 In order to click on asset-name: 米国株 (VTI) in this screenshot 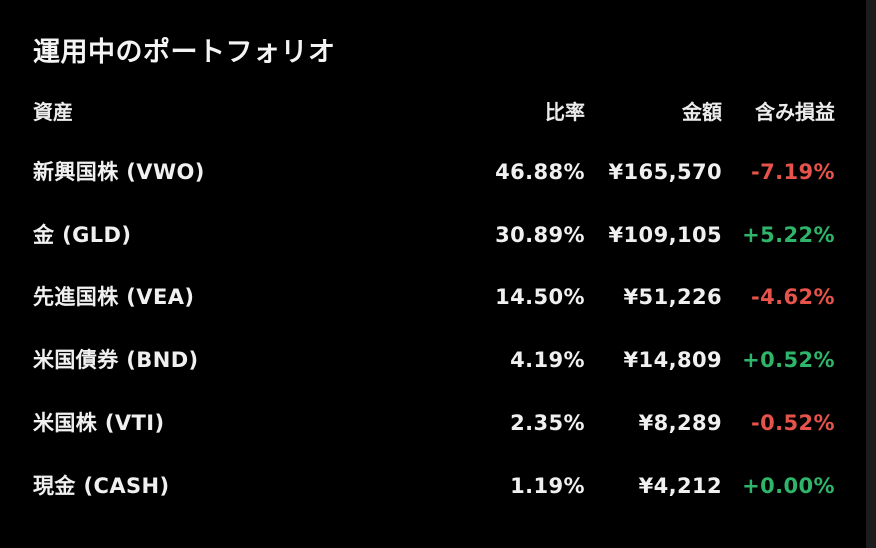, I will do `click(99, 423)`.